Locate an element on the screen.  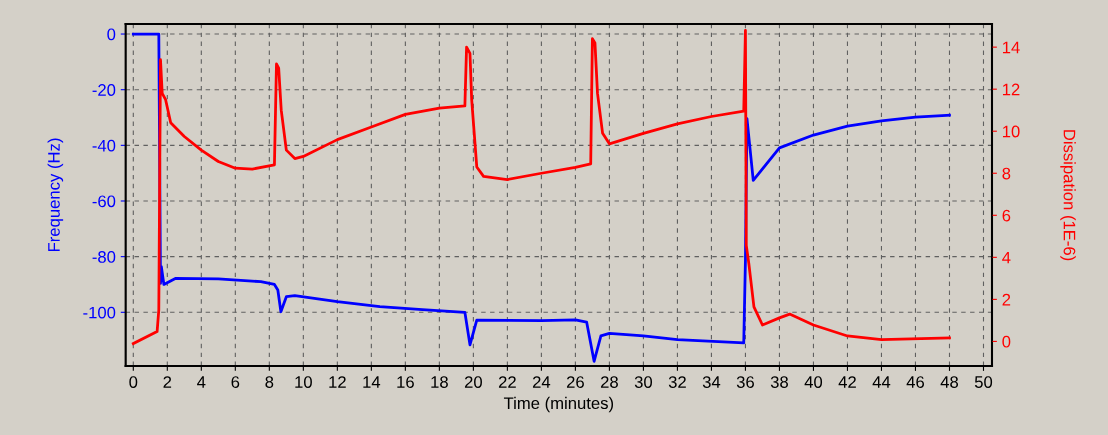
x-tick-label: 0 is located at coordinates (133, 382).